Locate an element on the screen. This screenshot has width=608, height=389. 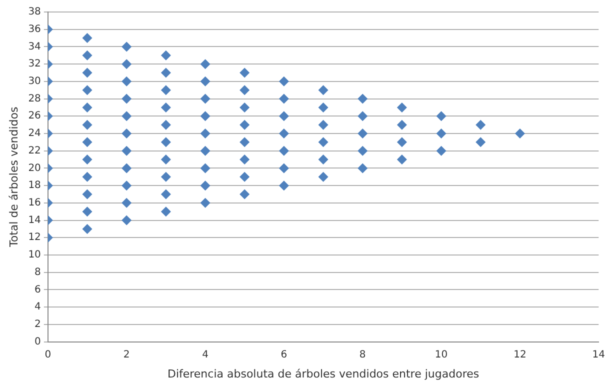
y-tick-label: 22 is located at coordinates (34, 150).